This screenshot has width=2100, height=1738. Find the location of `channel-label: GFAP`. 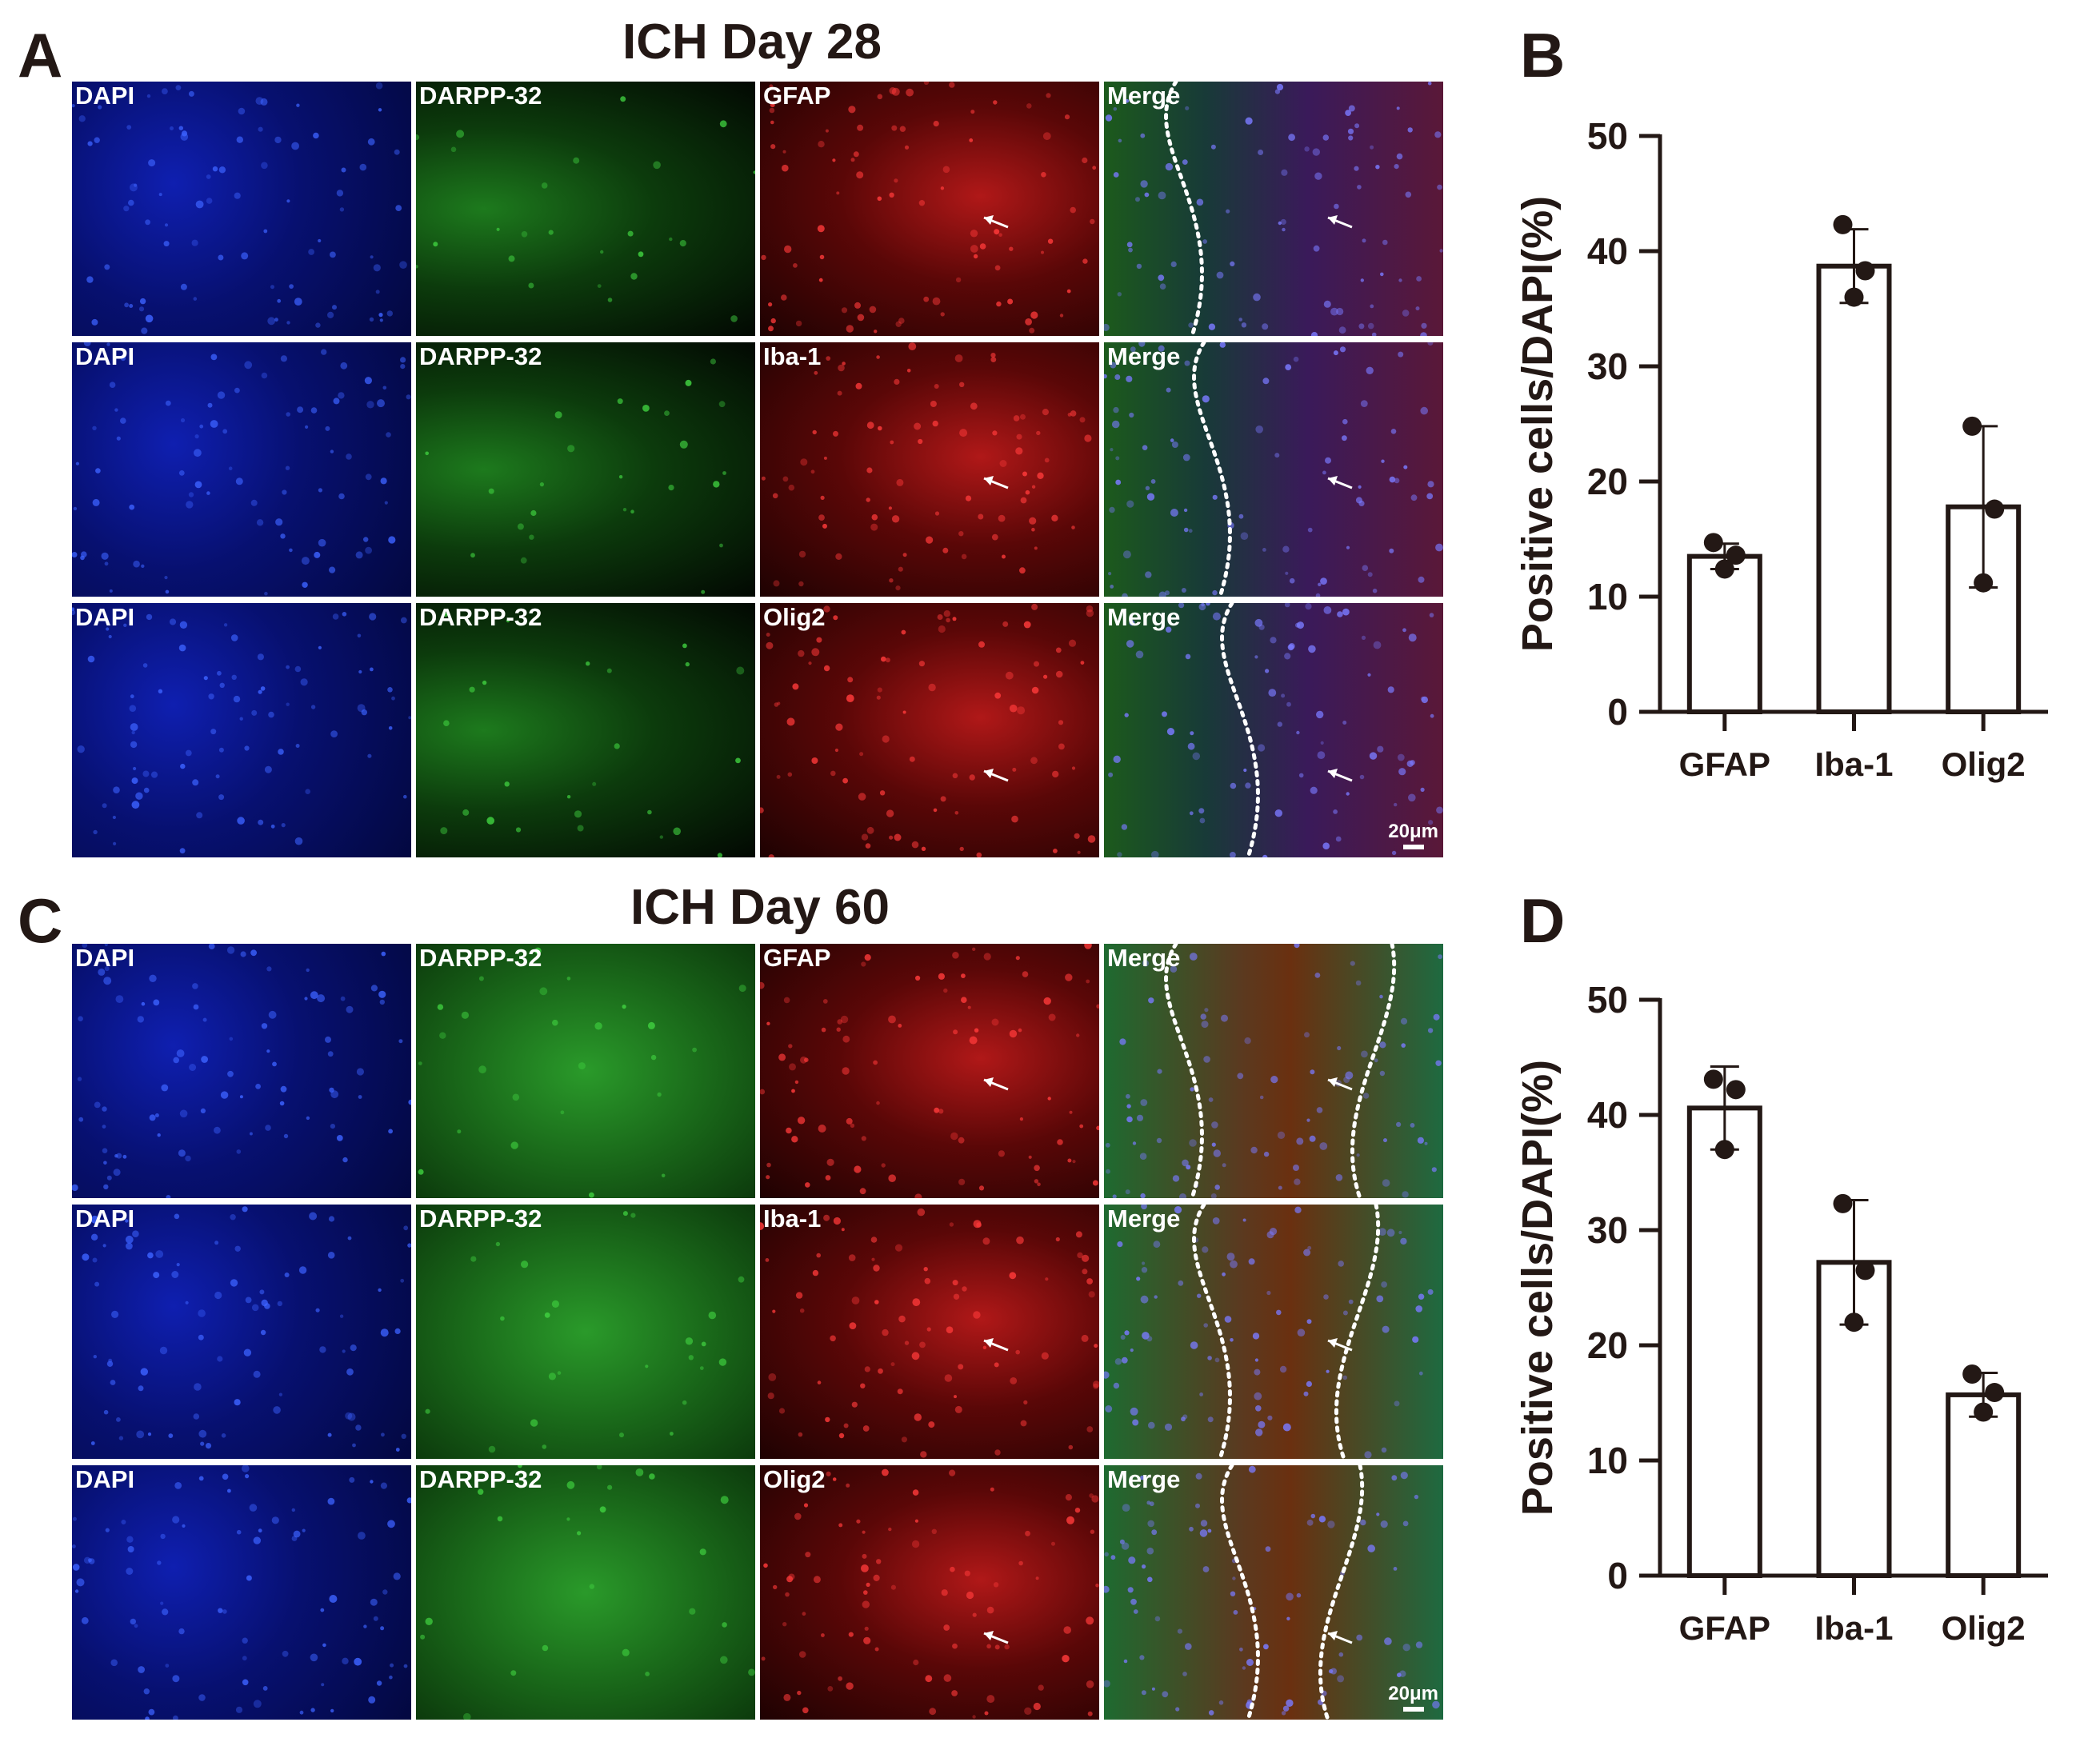

channel-label: GFAP is located at coordinates (797, 958).